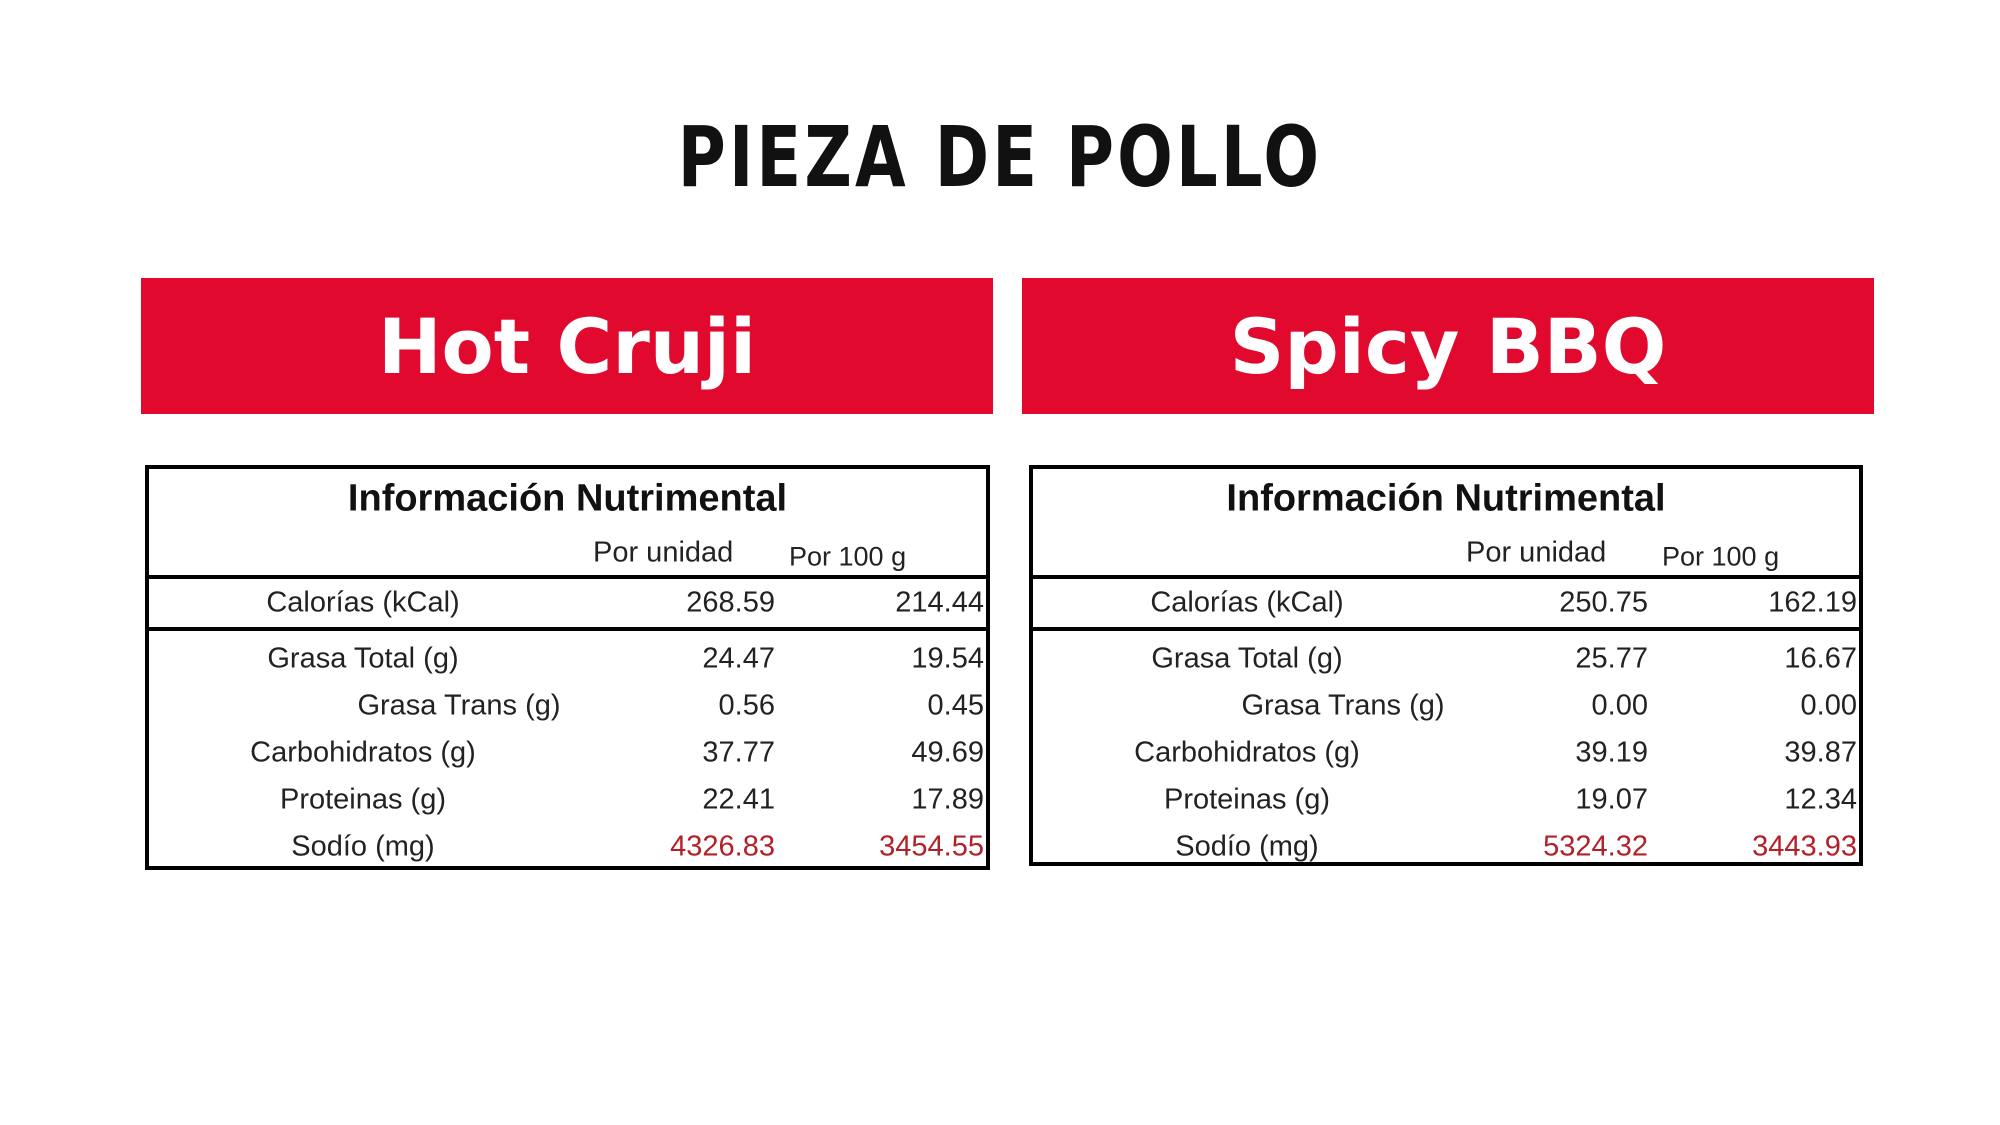  I want to click on value-cell: 37.77, so click(738, 752).